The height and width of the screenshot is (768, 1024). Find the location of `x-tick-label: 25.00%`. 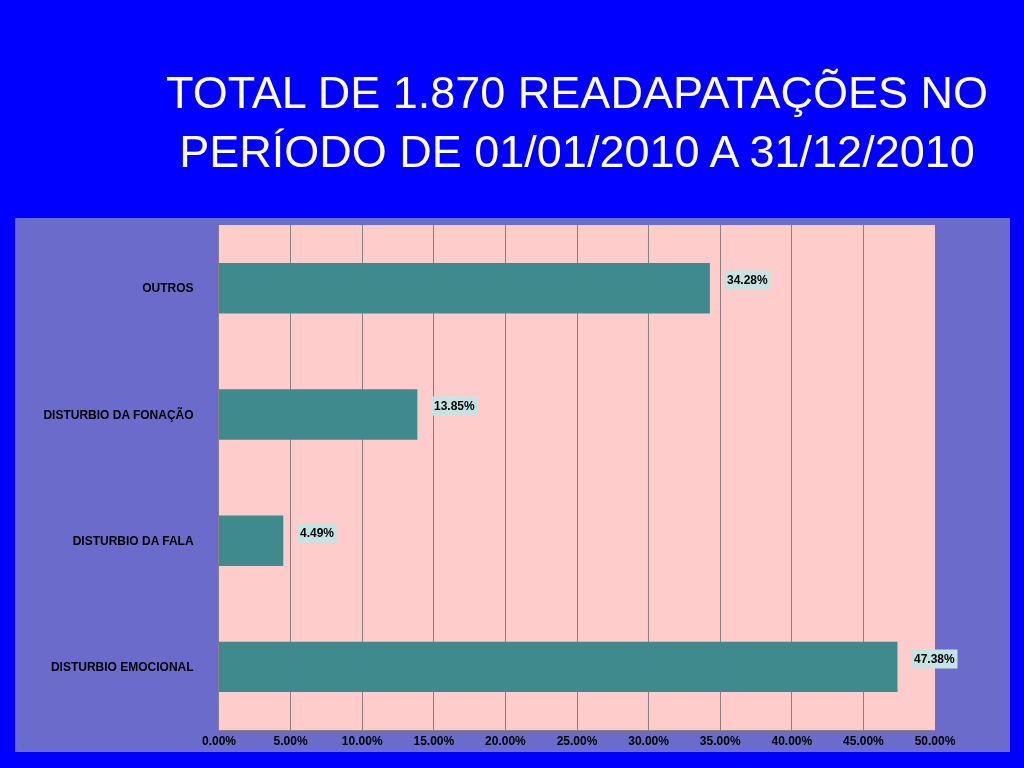

x-tick-label: 25.00% is located at coordinates (577, 741).